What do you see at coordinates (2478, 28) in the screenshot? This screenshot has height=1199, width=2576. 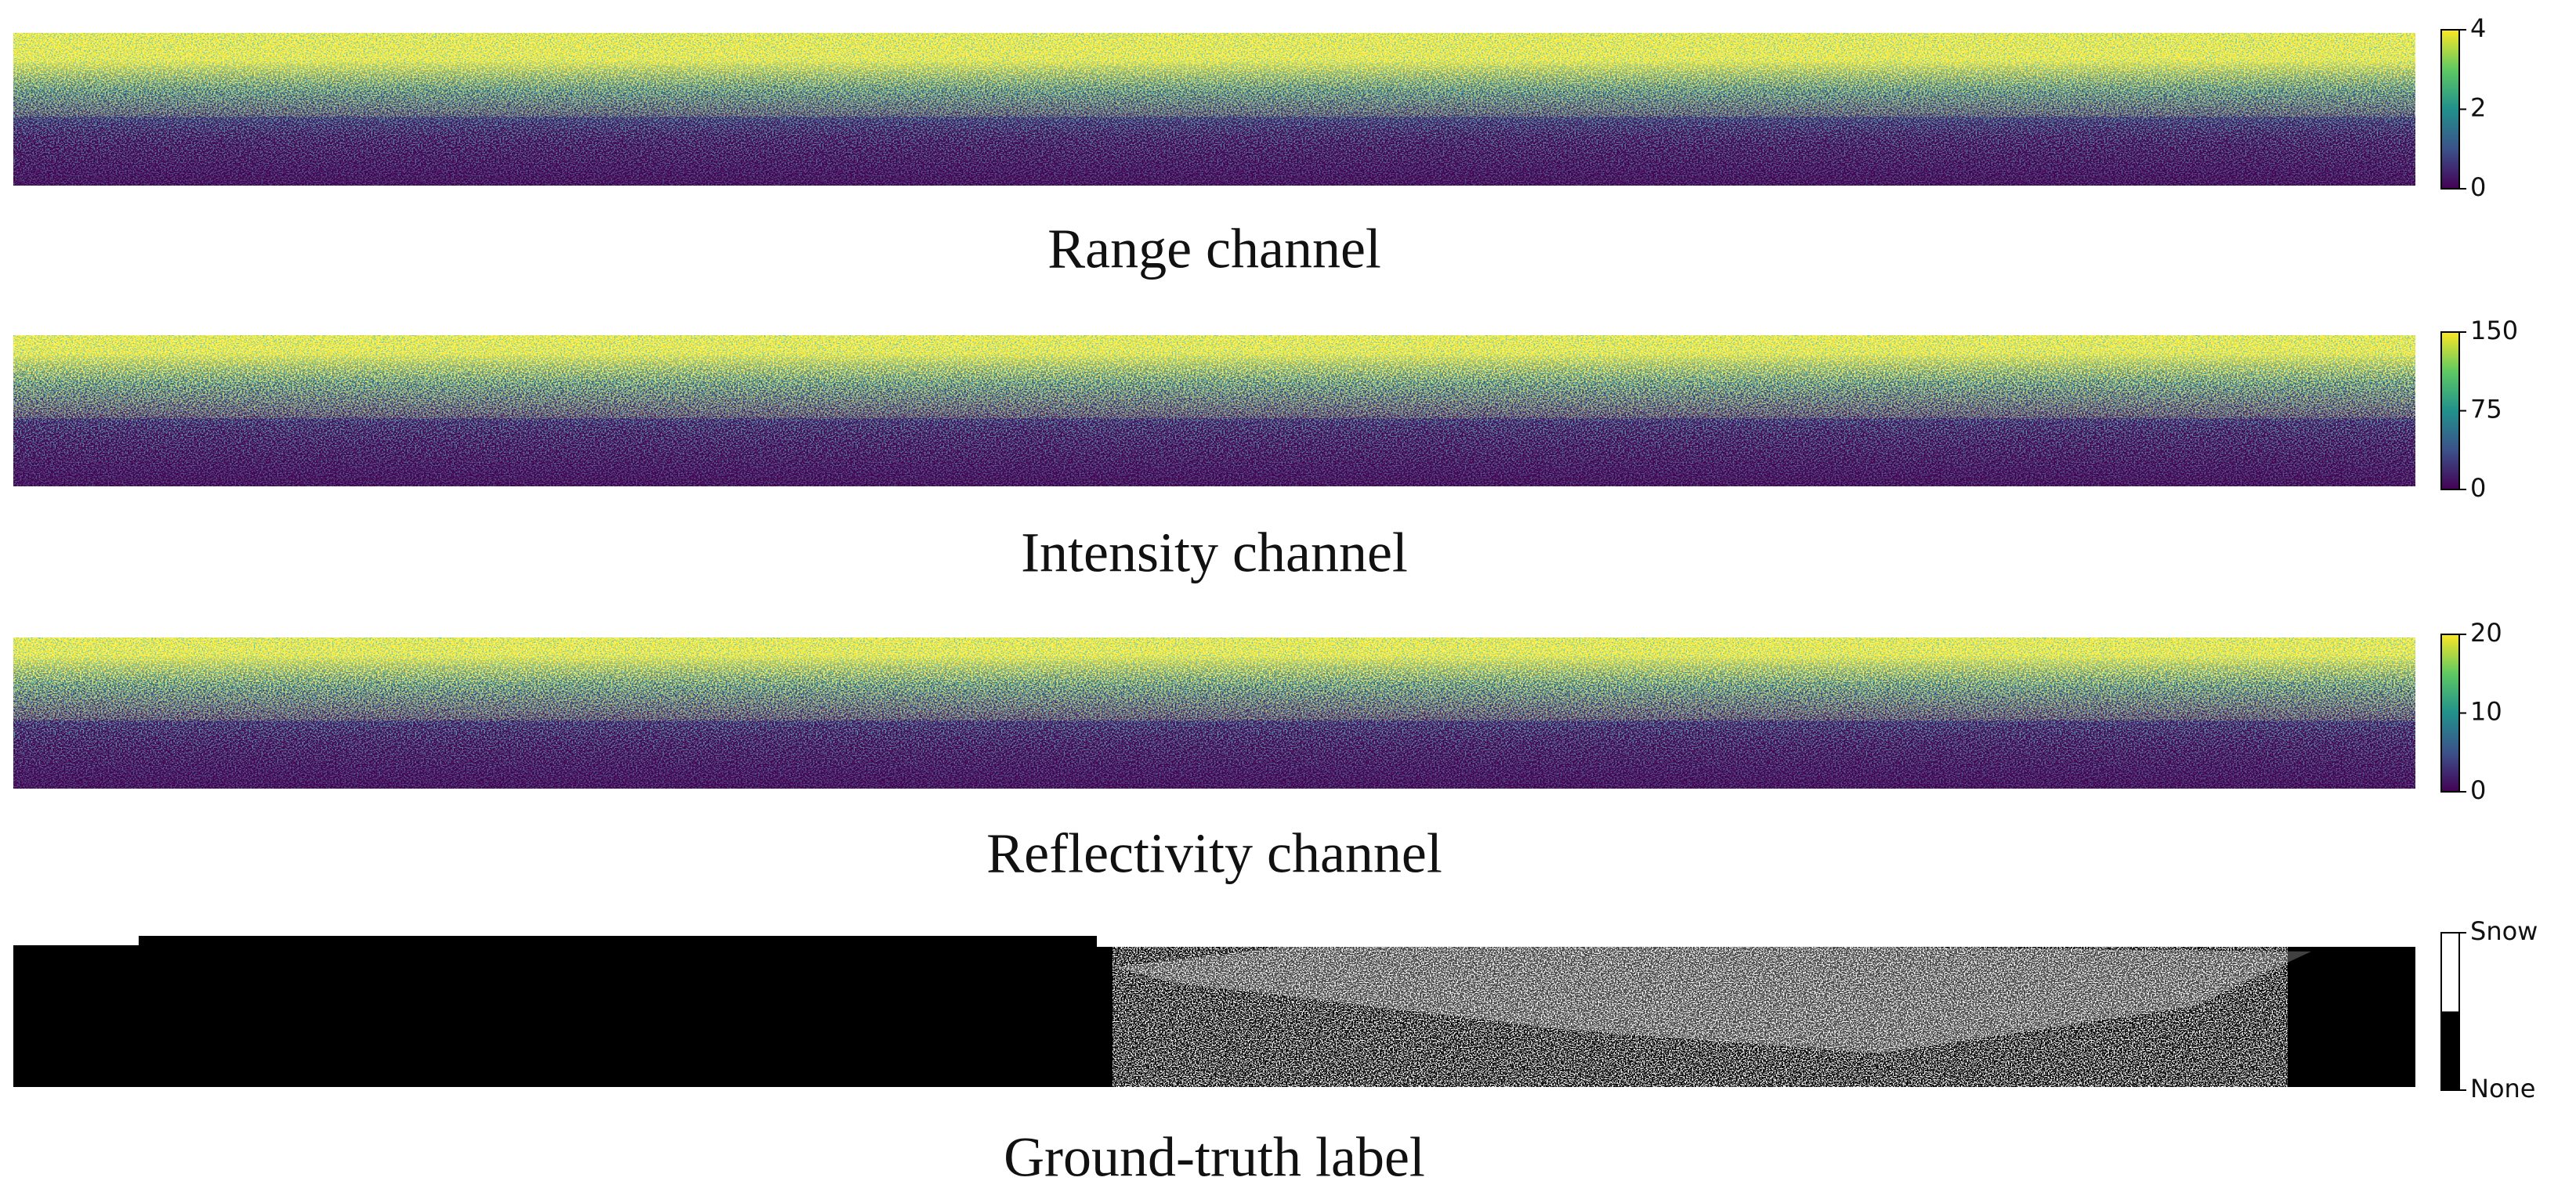 I see `colorbar-tick-label: 4` at bounding box center [2478, 28].